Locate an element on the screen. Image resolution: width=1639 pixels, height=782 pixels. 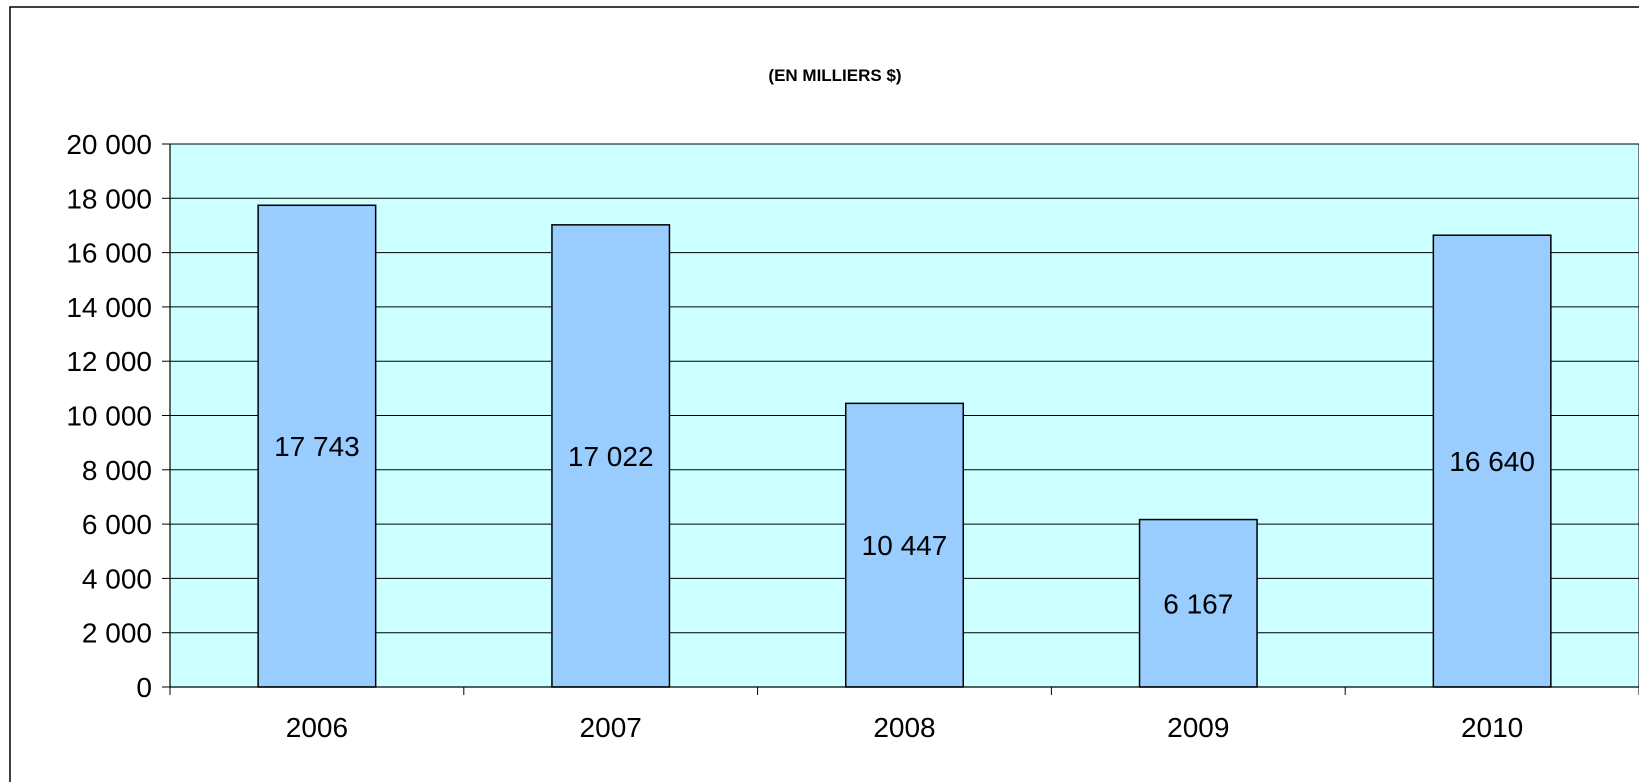
data-label-2009: 6 167 is located at coordinates (1198, 603).